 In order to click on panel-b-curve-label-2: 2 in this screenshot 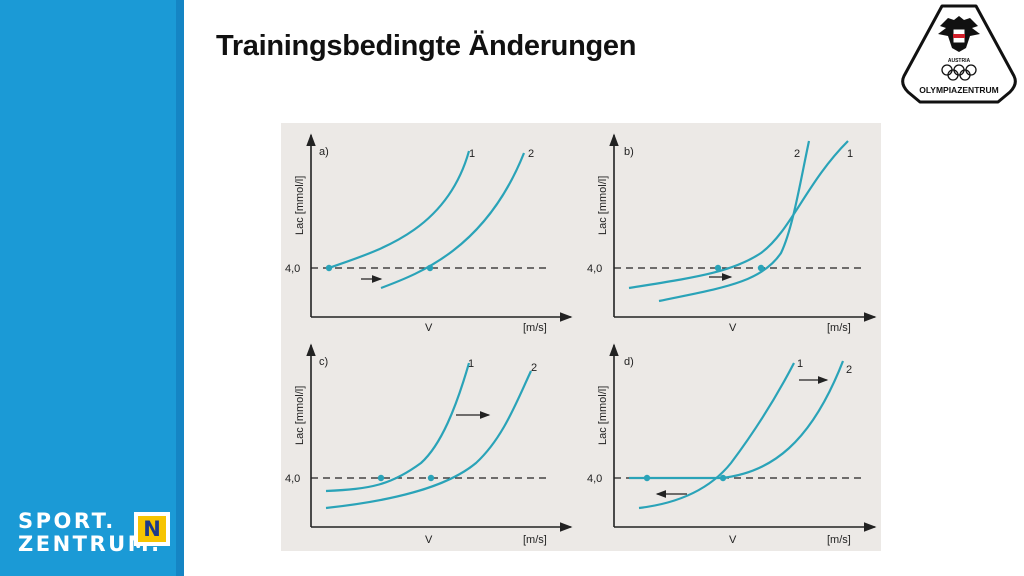, I will do `click(797, 154)`.